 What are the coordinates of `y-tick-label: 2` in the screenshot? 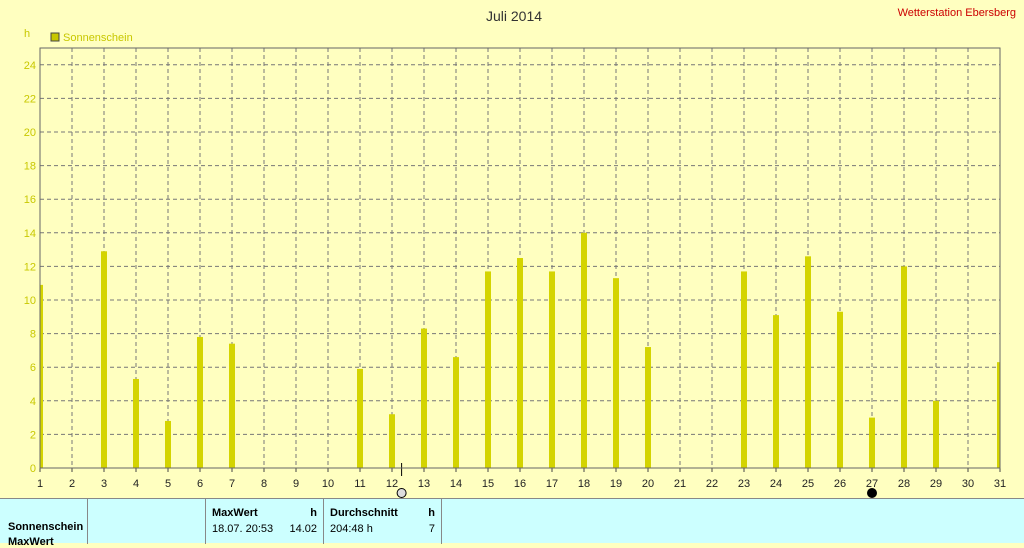 It's located at (33, 435).